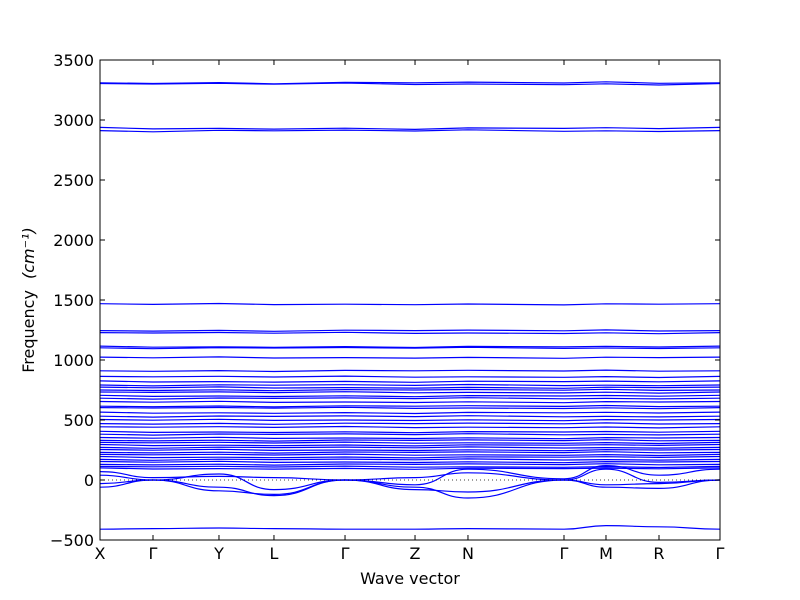 The width and height of the screenshot is (800, 600). Describe the element at coordinates (606, 553) in the screenshot. I see `x-tick-label: M` at that location.